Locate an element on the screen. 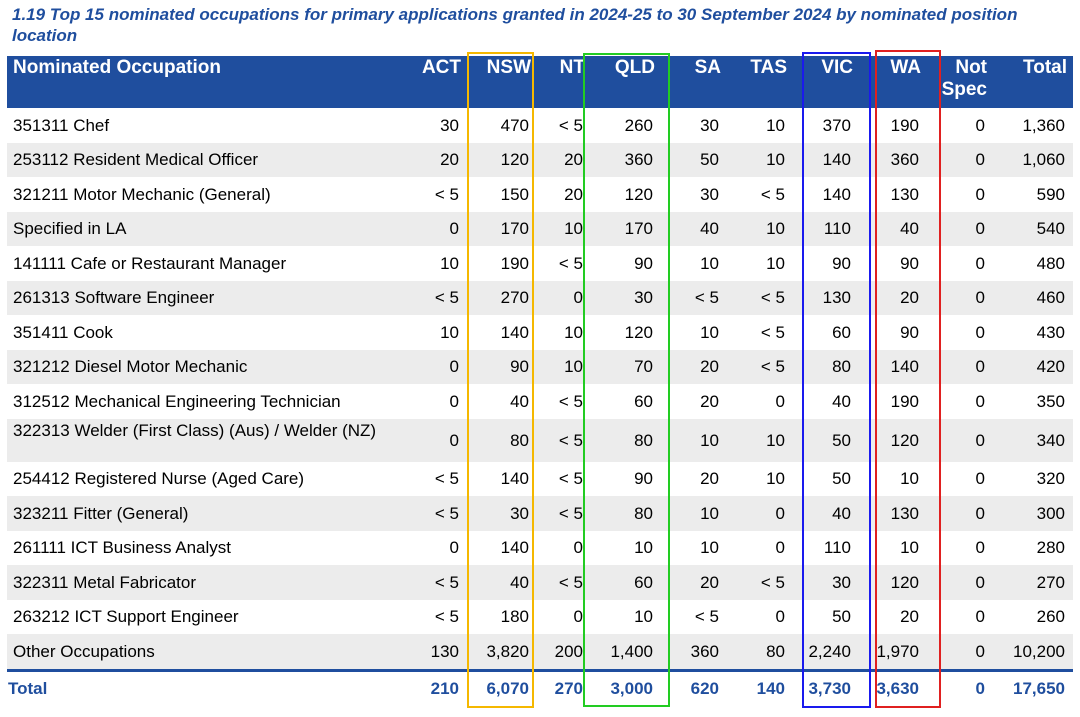 The image size is (1080, 717). header-sa: SA is located at coordinates (694, 82).